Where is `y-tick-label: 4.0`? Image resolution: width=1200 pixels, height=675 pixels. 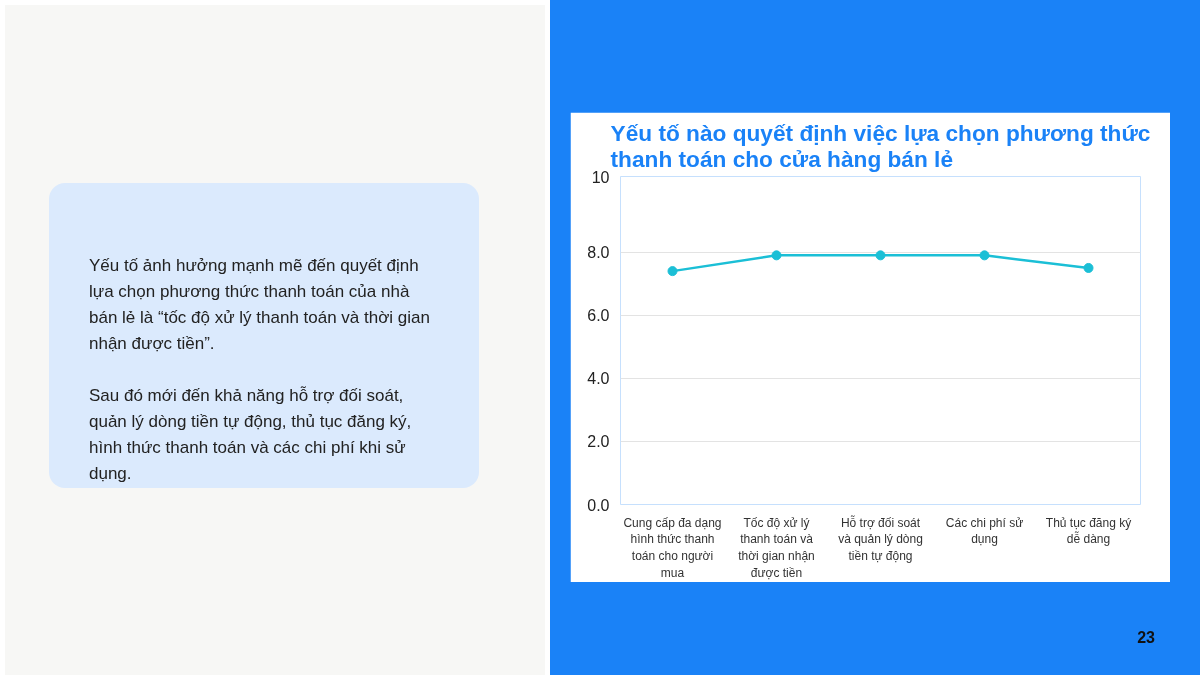 y-tick-label: 4.0 is located at coordinates (598, 379).